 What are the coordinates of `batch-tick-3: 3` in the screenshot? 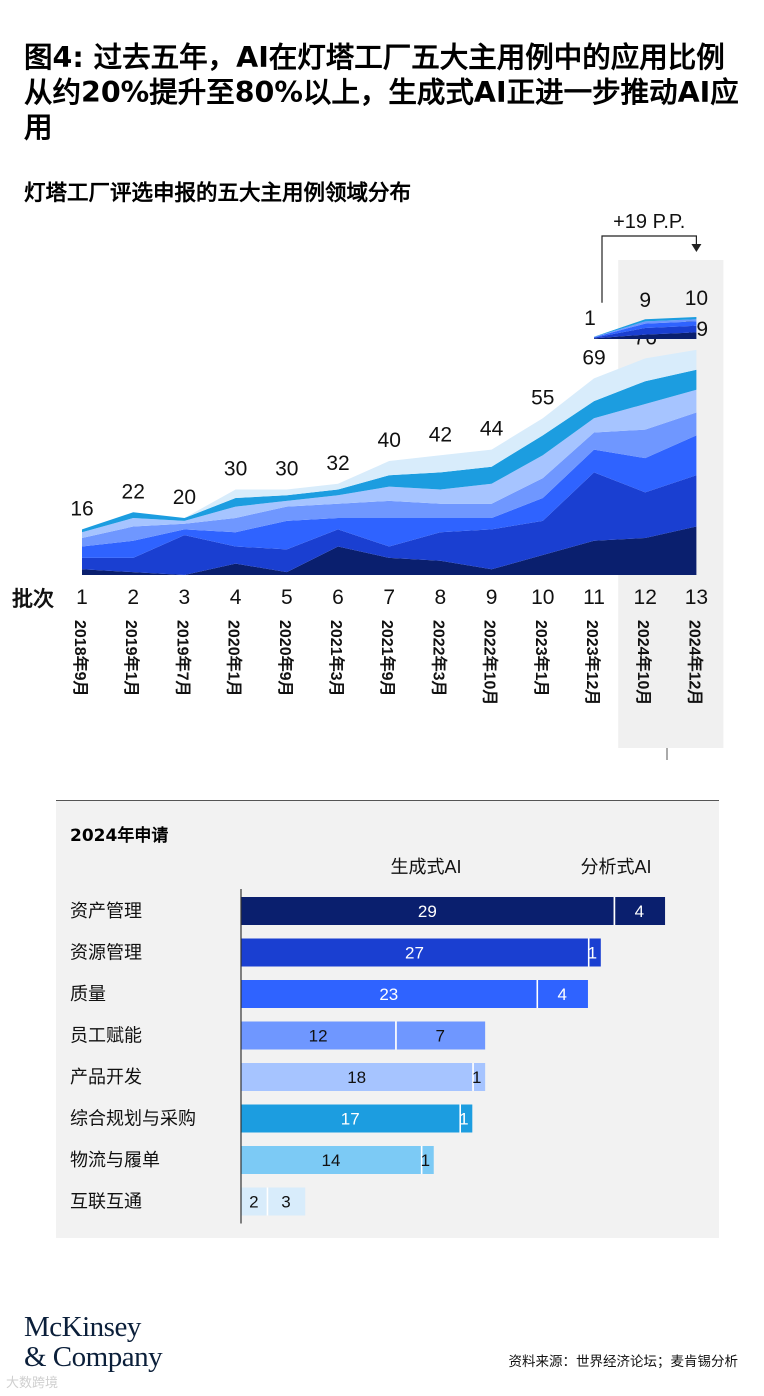 It's located at (185, 597).